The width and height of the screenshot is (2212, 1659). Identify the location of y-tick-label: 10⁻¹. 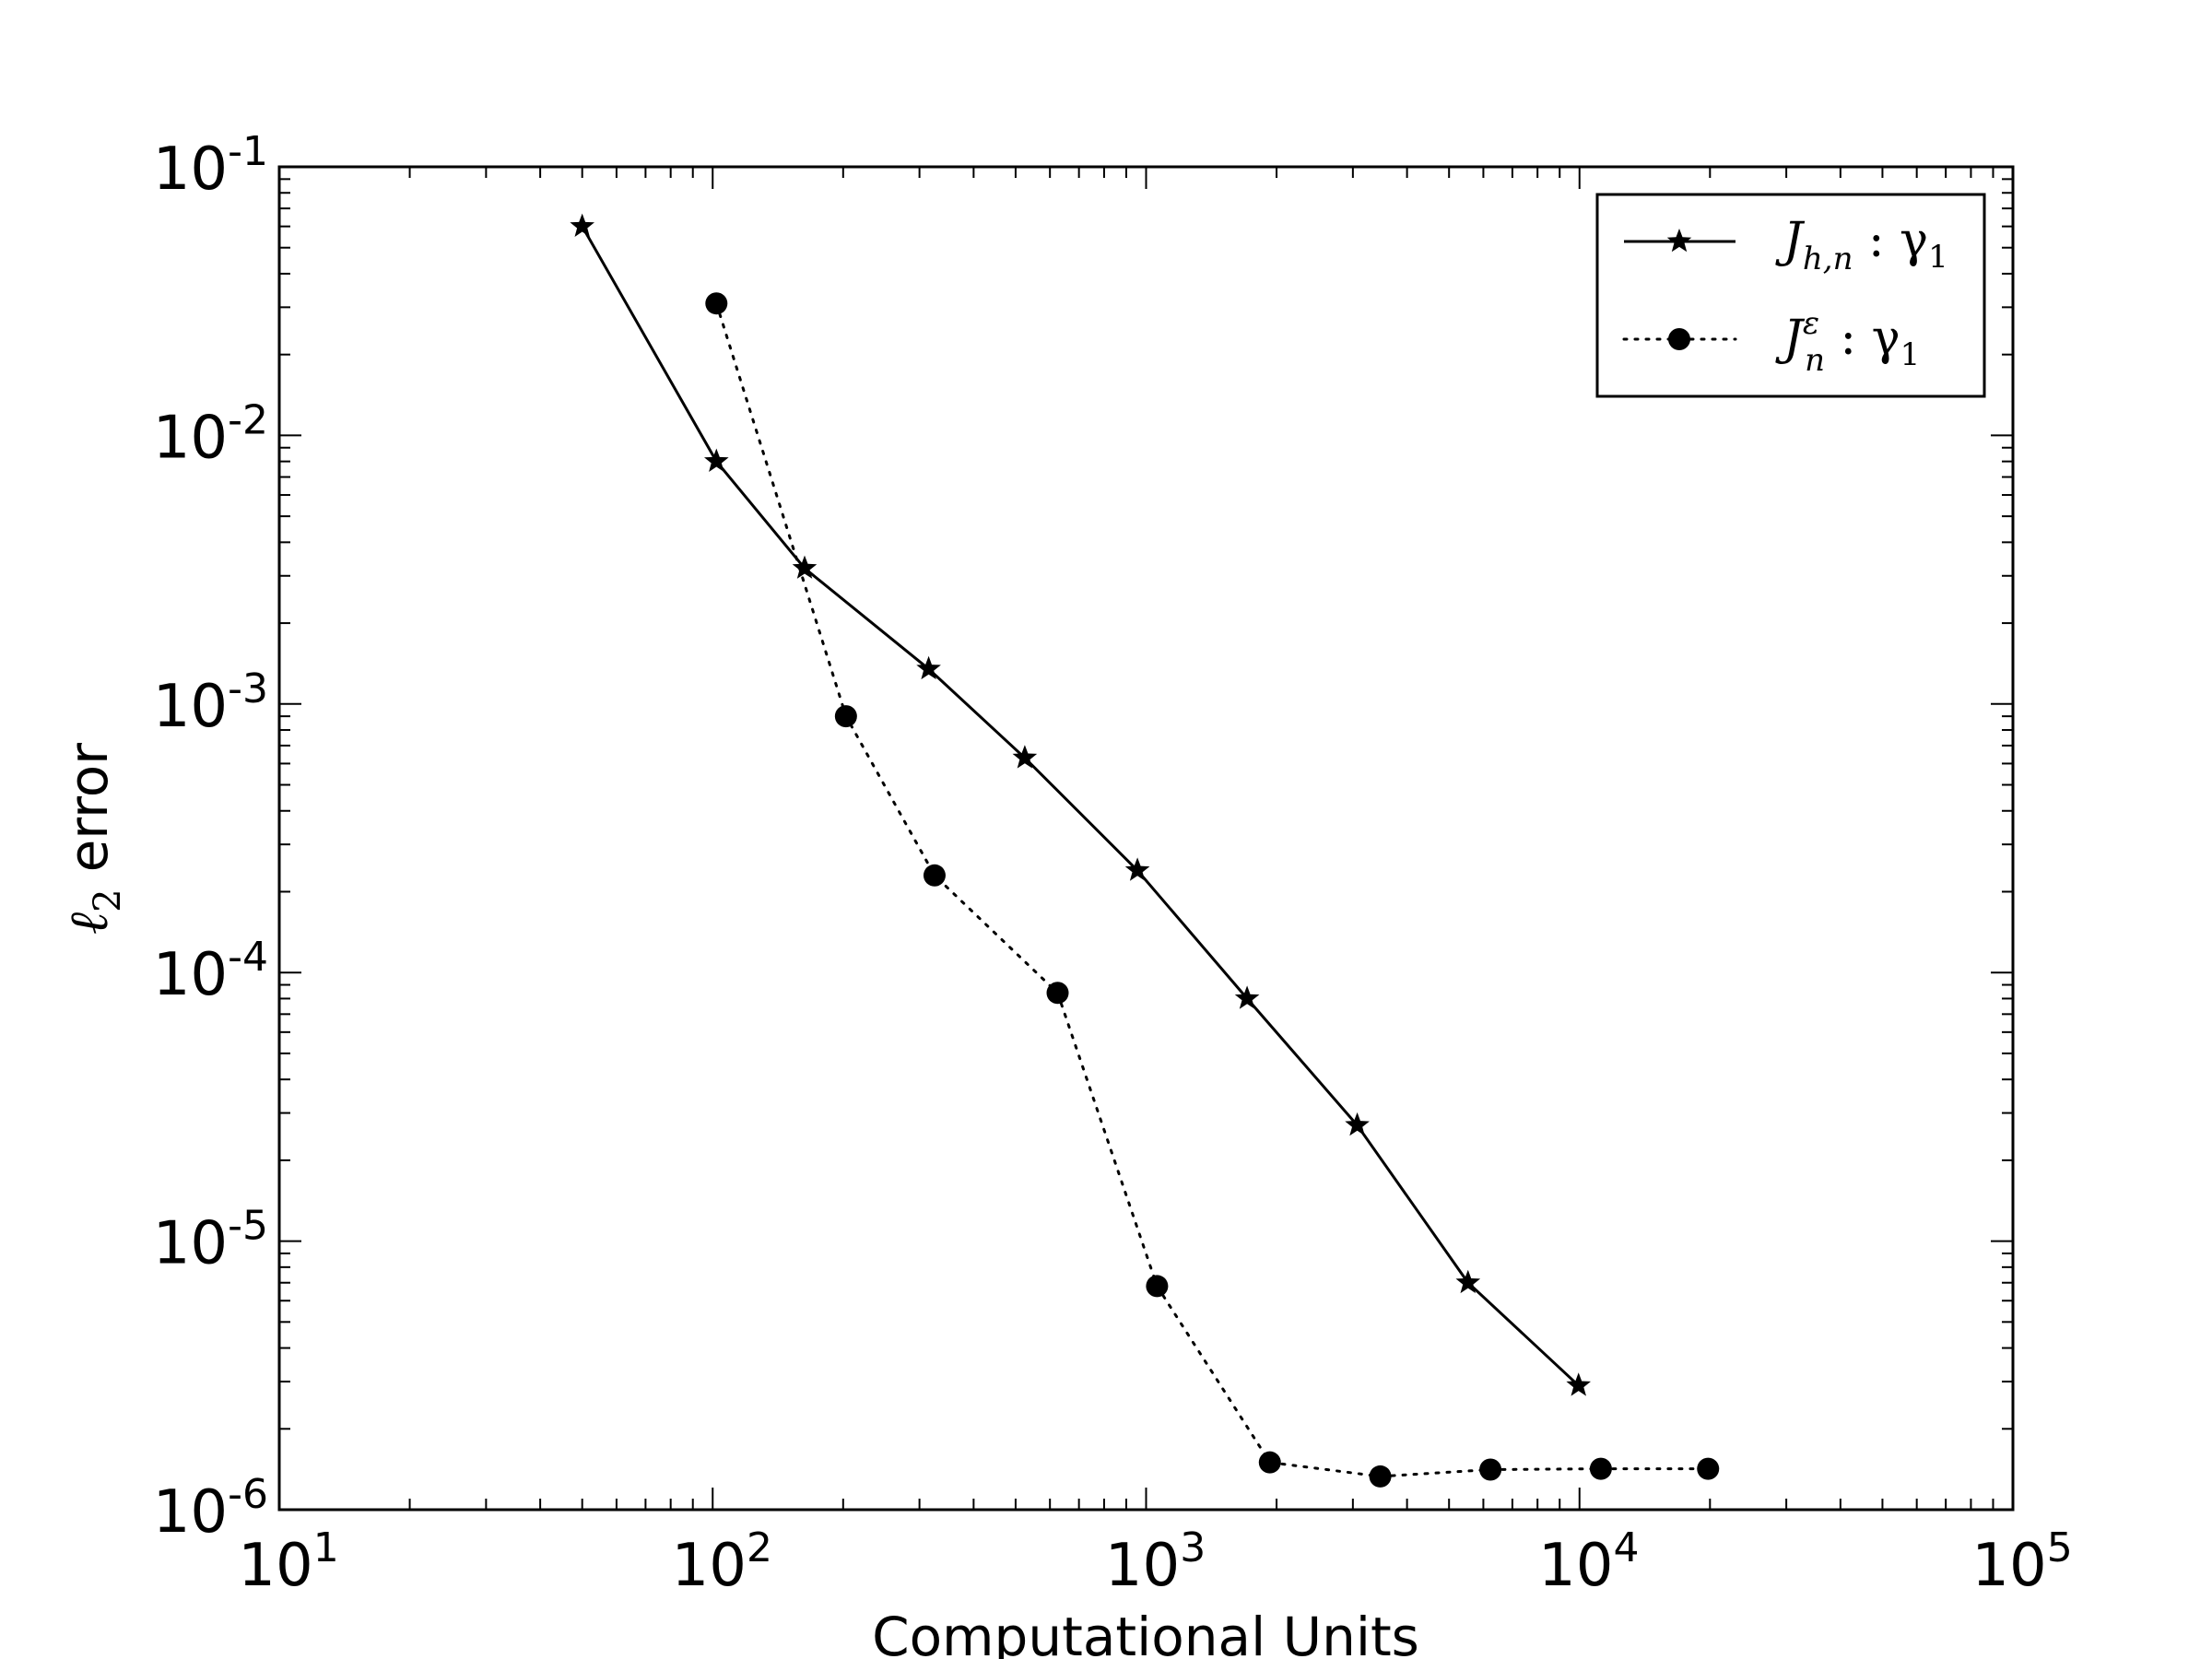
(210, 166).